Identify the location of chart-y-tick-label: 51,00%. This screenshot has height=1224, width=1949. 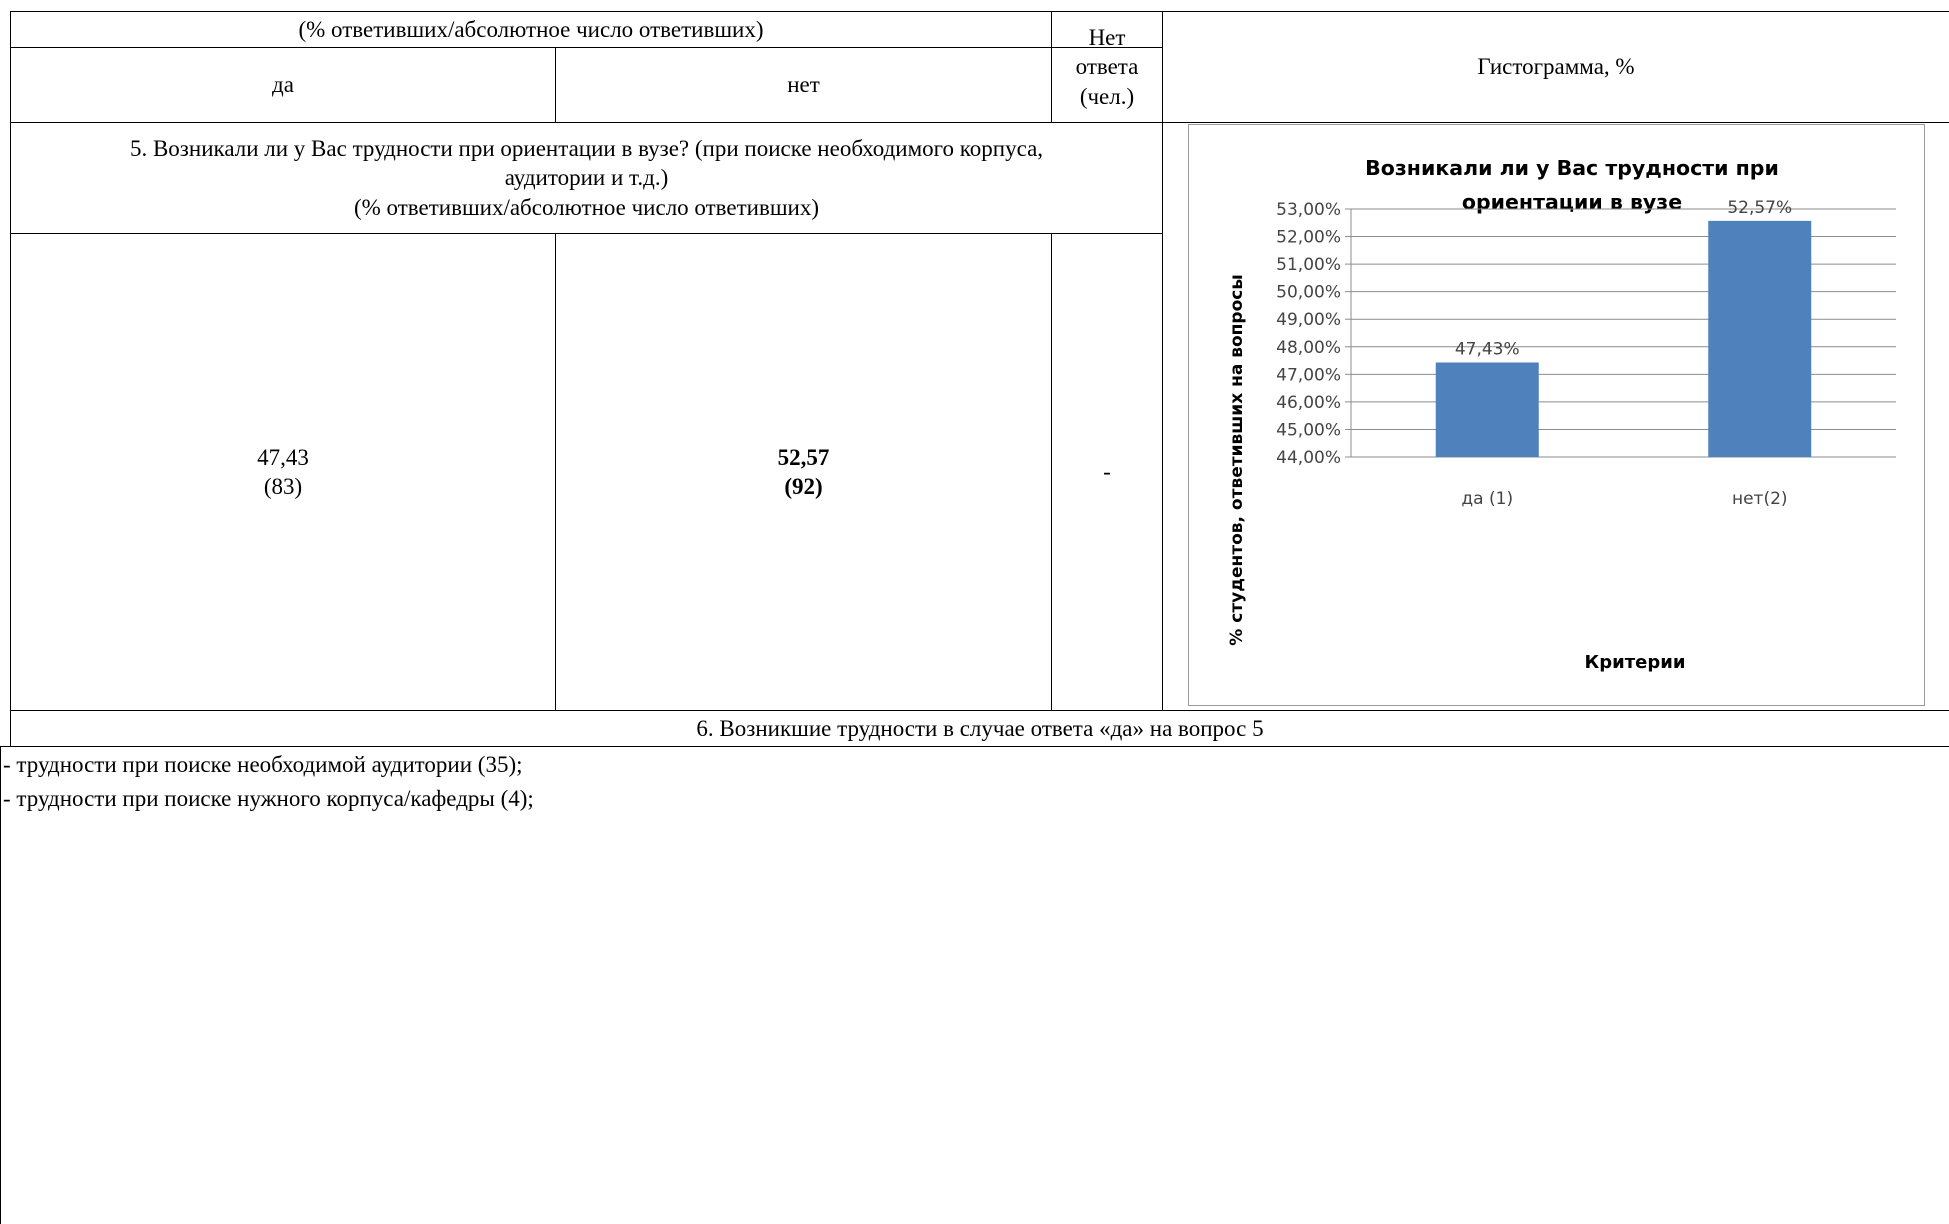
(1308, 265).